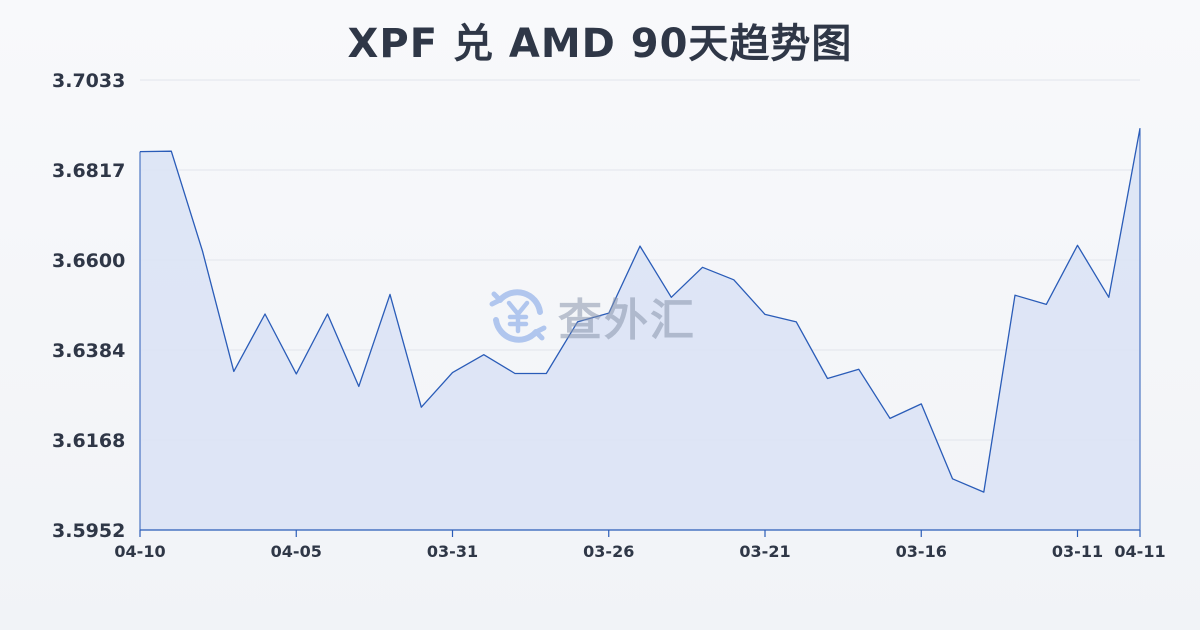 Image resolution: width=1200 pixels, height=630 pixels. What do you see at coordinates (88, 306) in the screenshot?
I see `y-axis-labels: 3.7033 3.6817 3.6600 3.6384 3.6168 3.5952` at bounding box center [88, 306].